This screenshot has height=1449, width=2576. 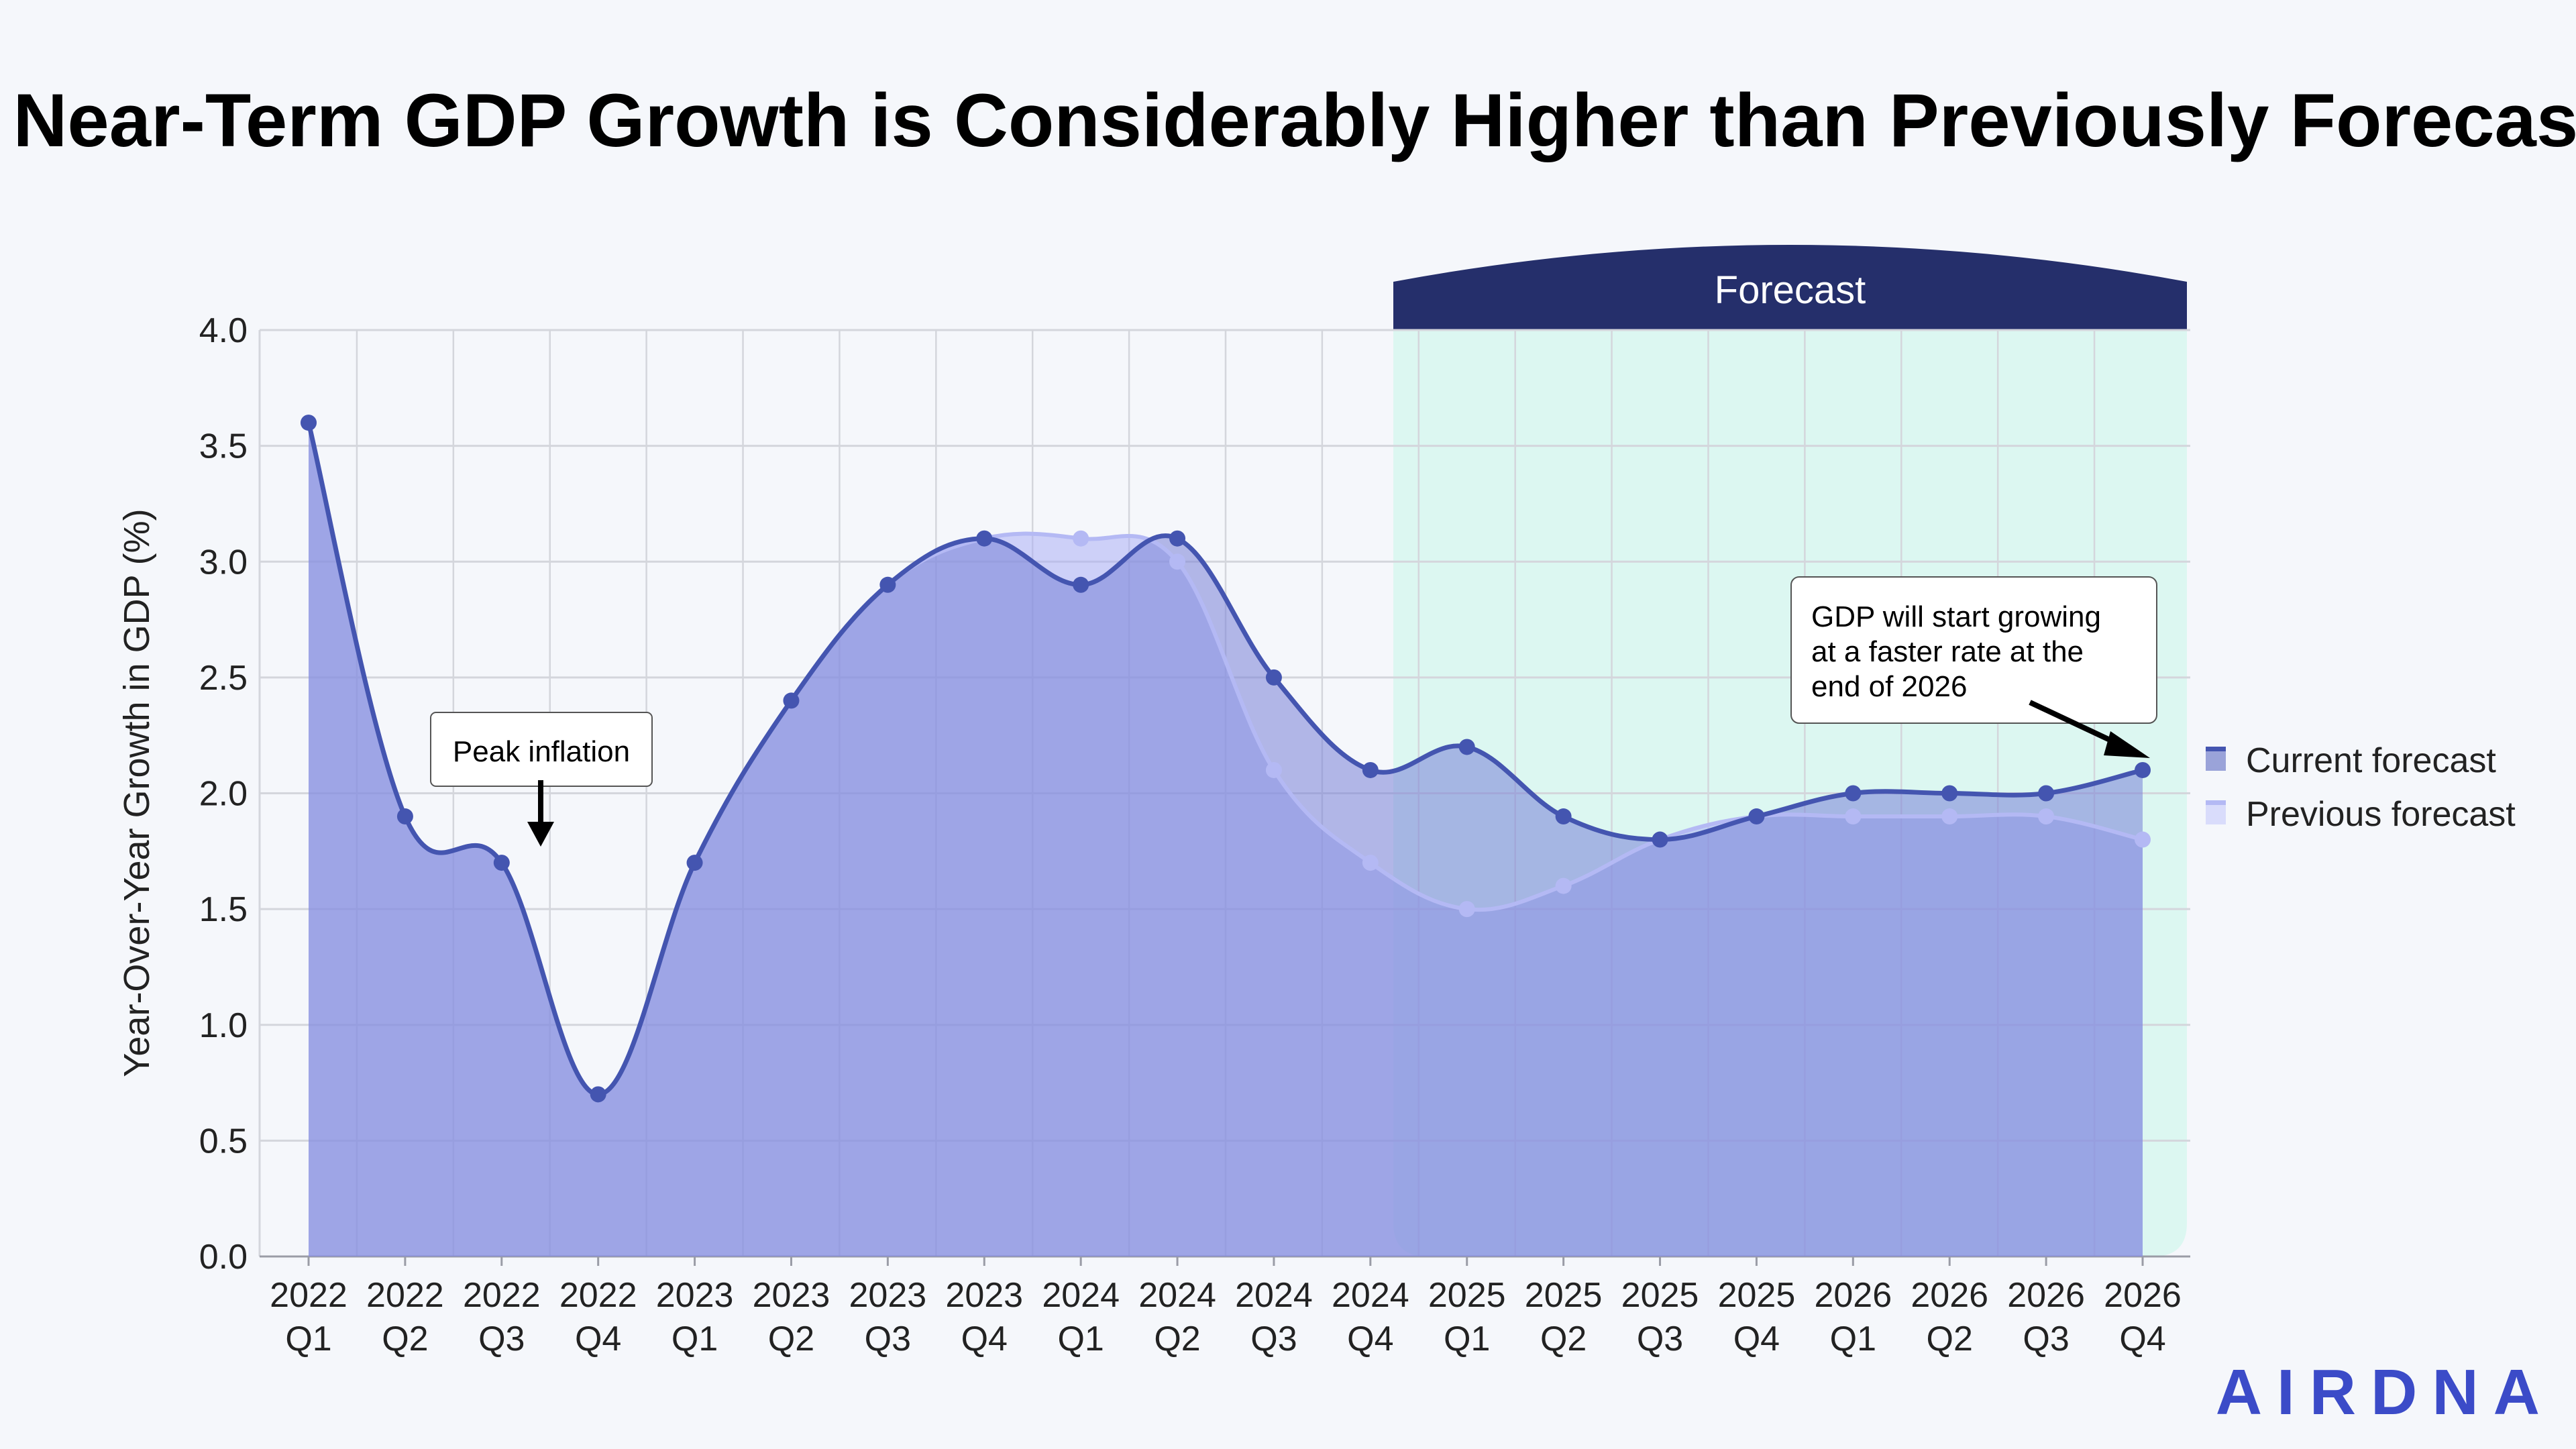 What do you see at coordinates (223, 1141) in the screenshot?
I see `y-tick-label: 0.5` at bounding box center [223, 1141].